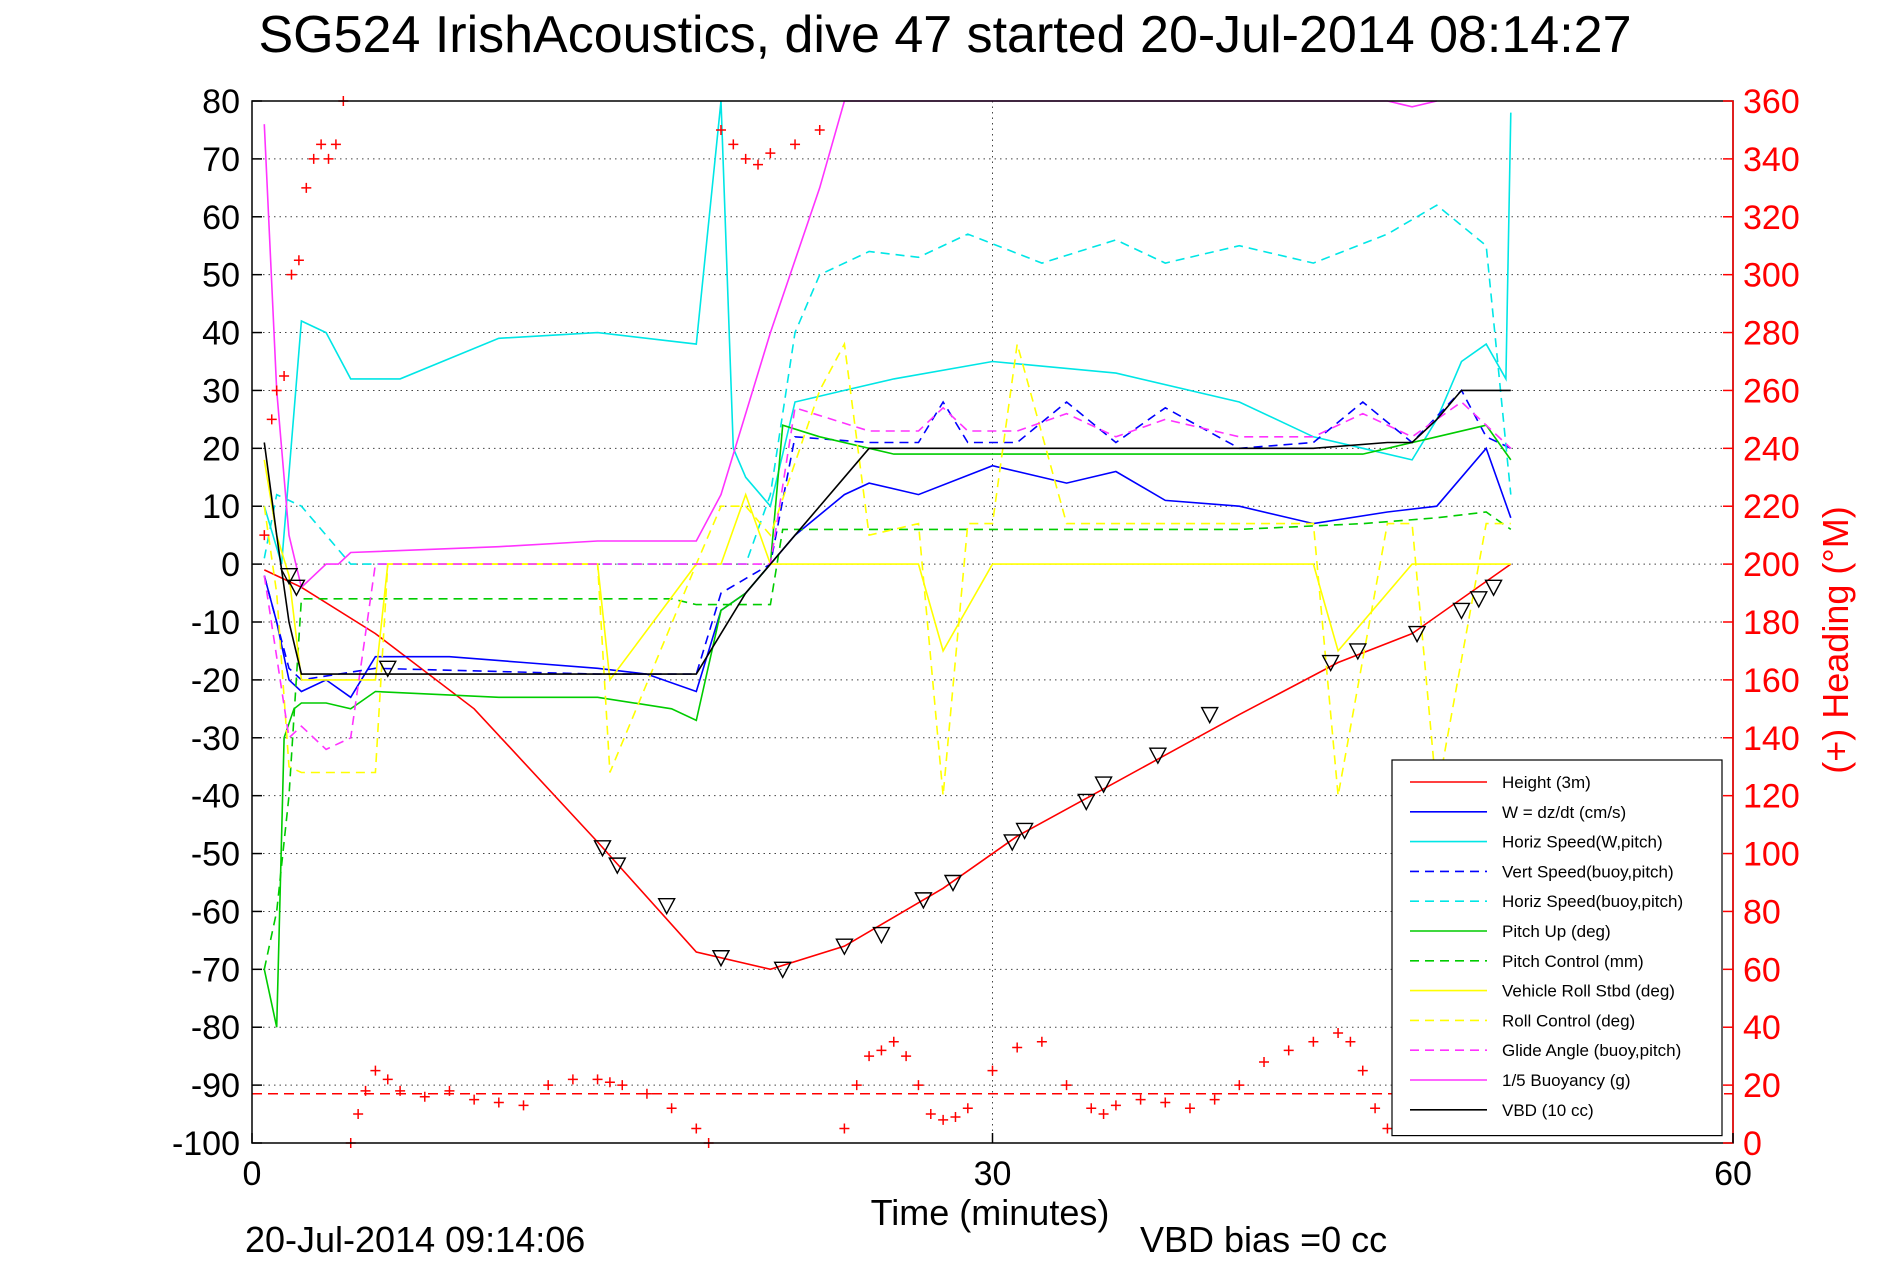  I want to click on x-tick-label: 30, so click(993, 1174).